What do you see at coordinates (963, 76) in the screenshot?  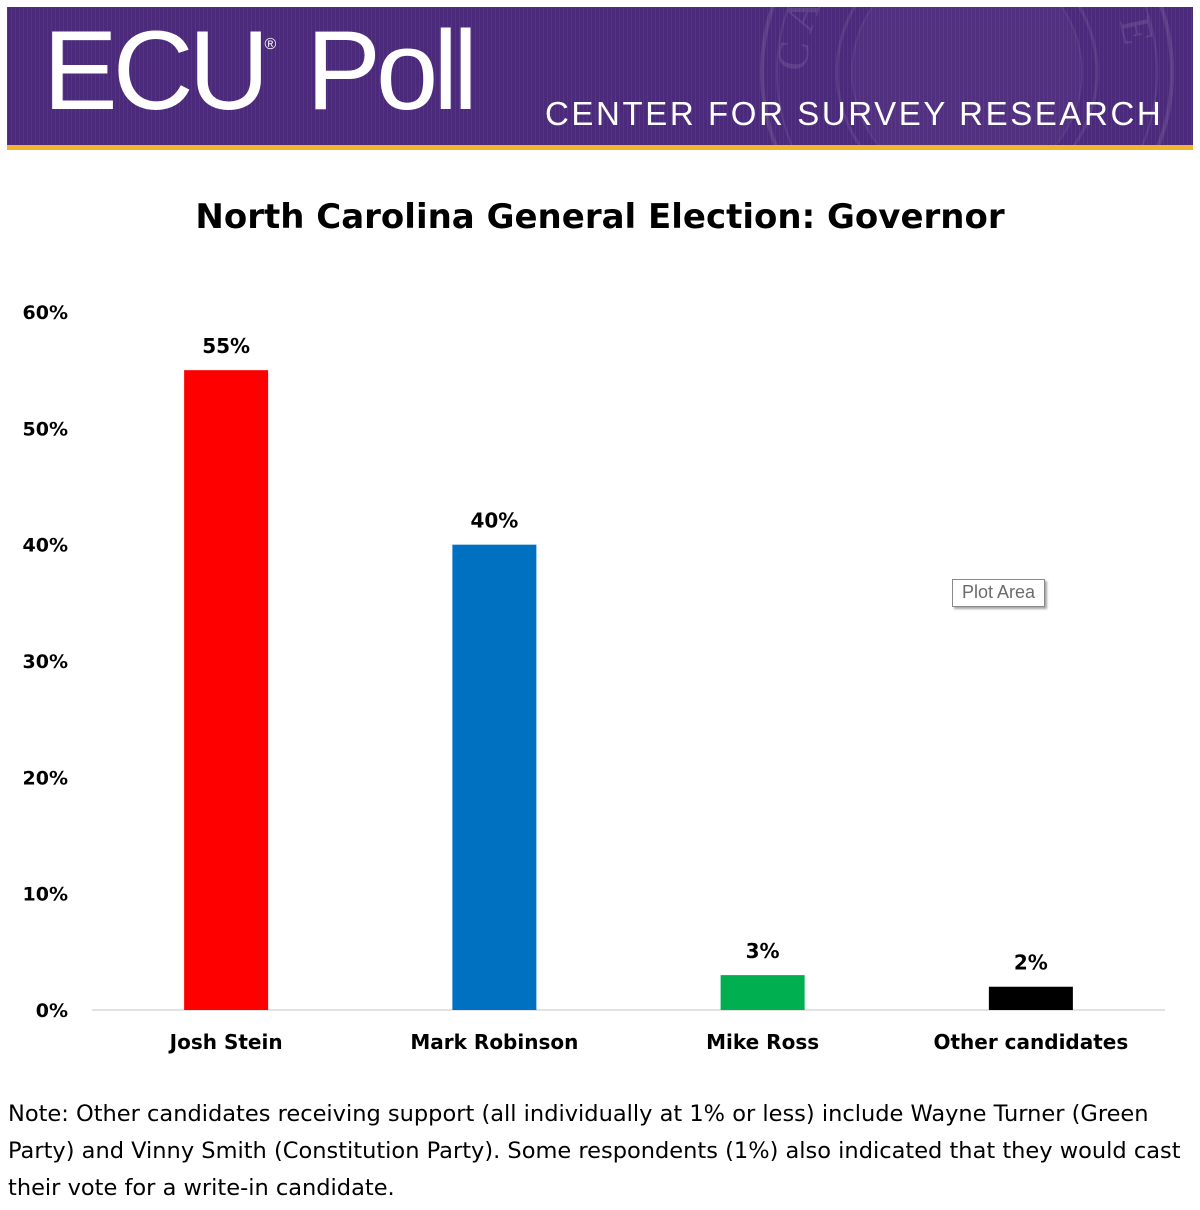 I see `university-seal-watermark: CAROLINA UNIVERSITY` at bounding box center [963, 76].